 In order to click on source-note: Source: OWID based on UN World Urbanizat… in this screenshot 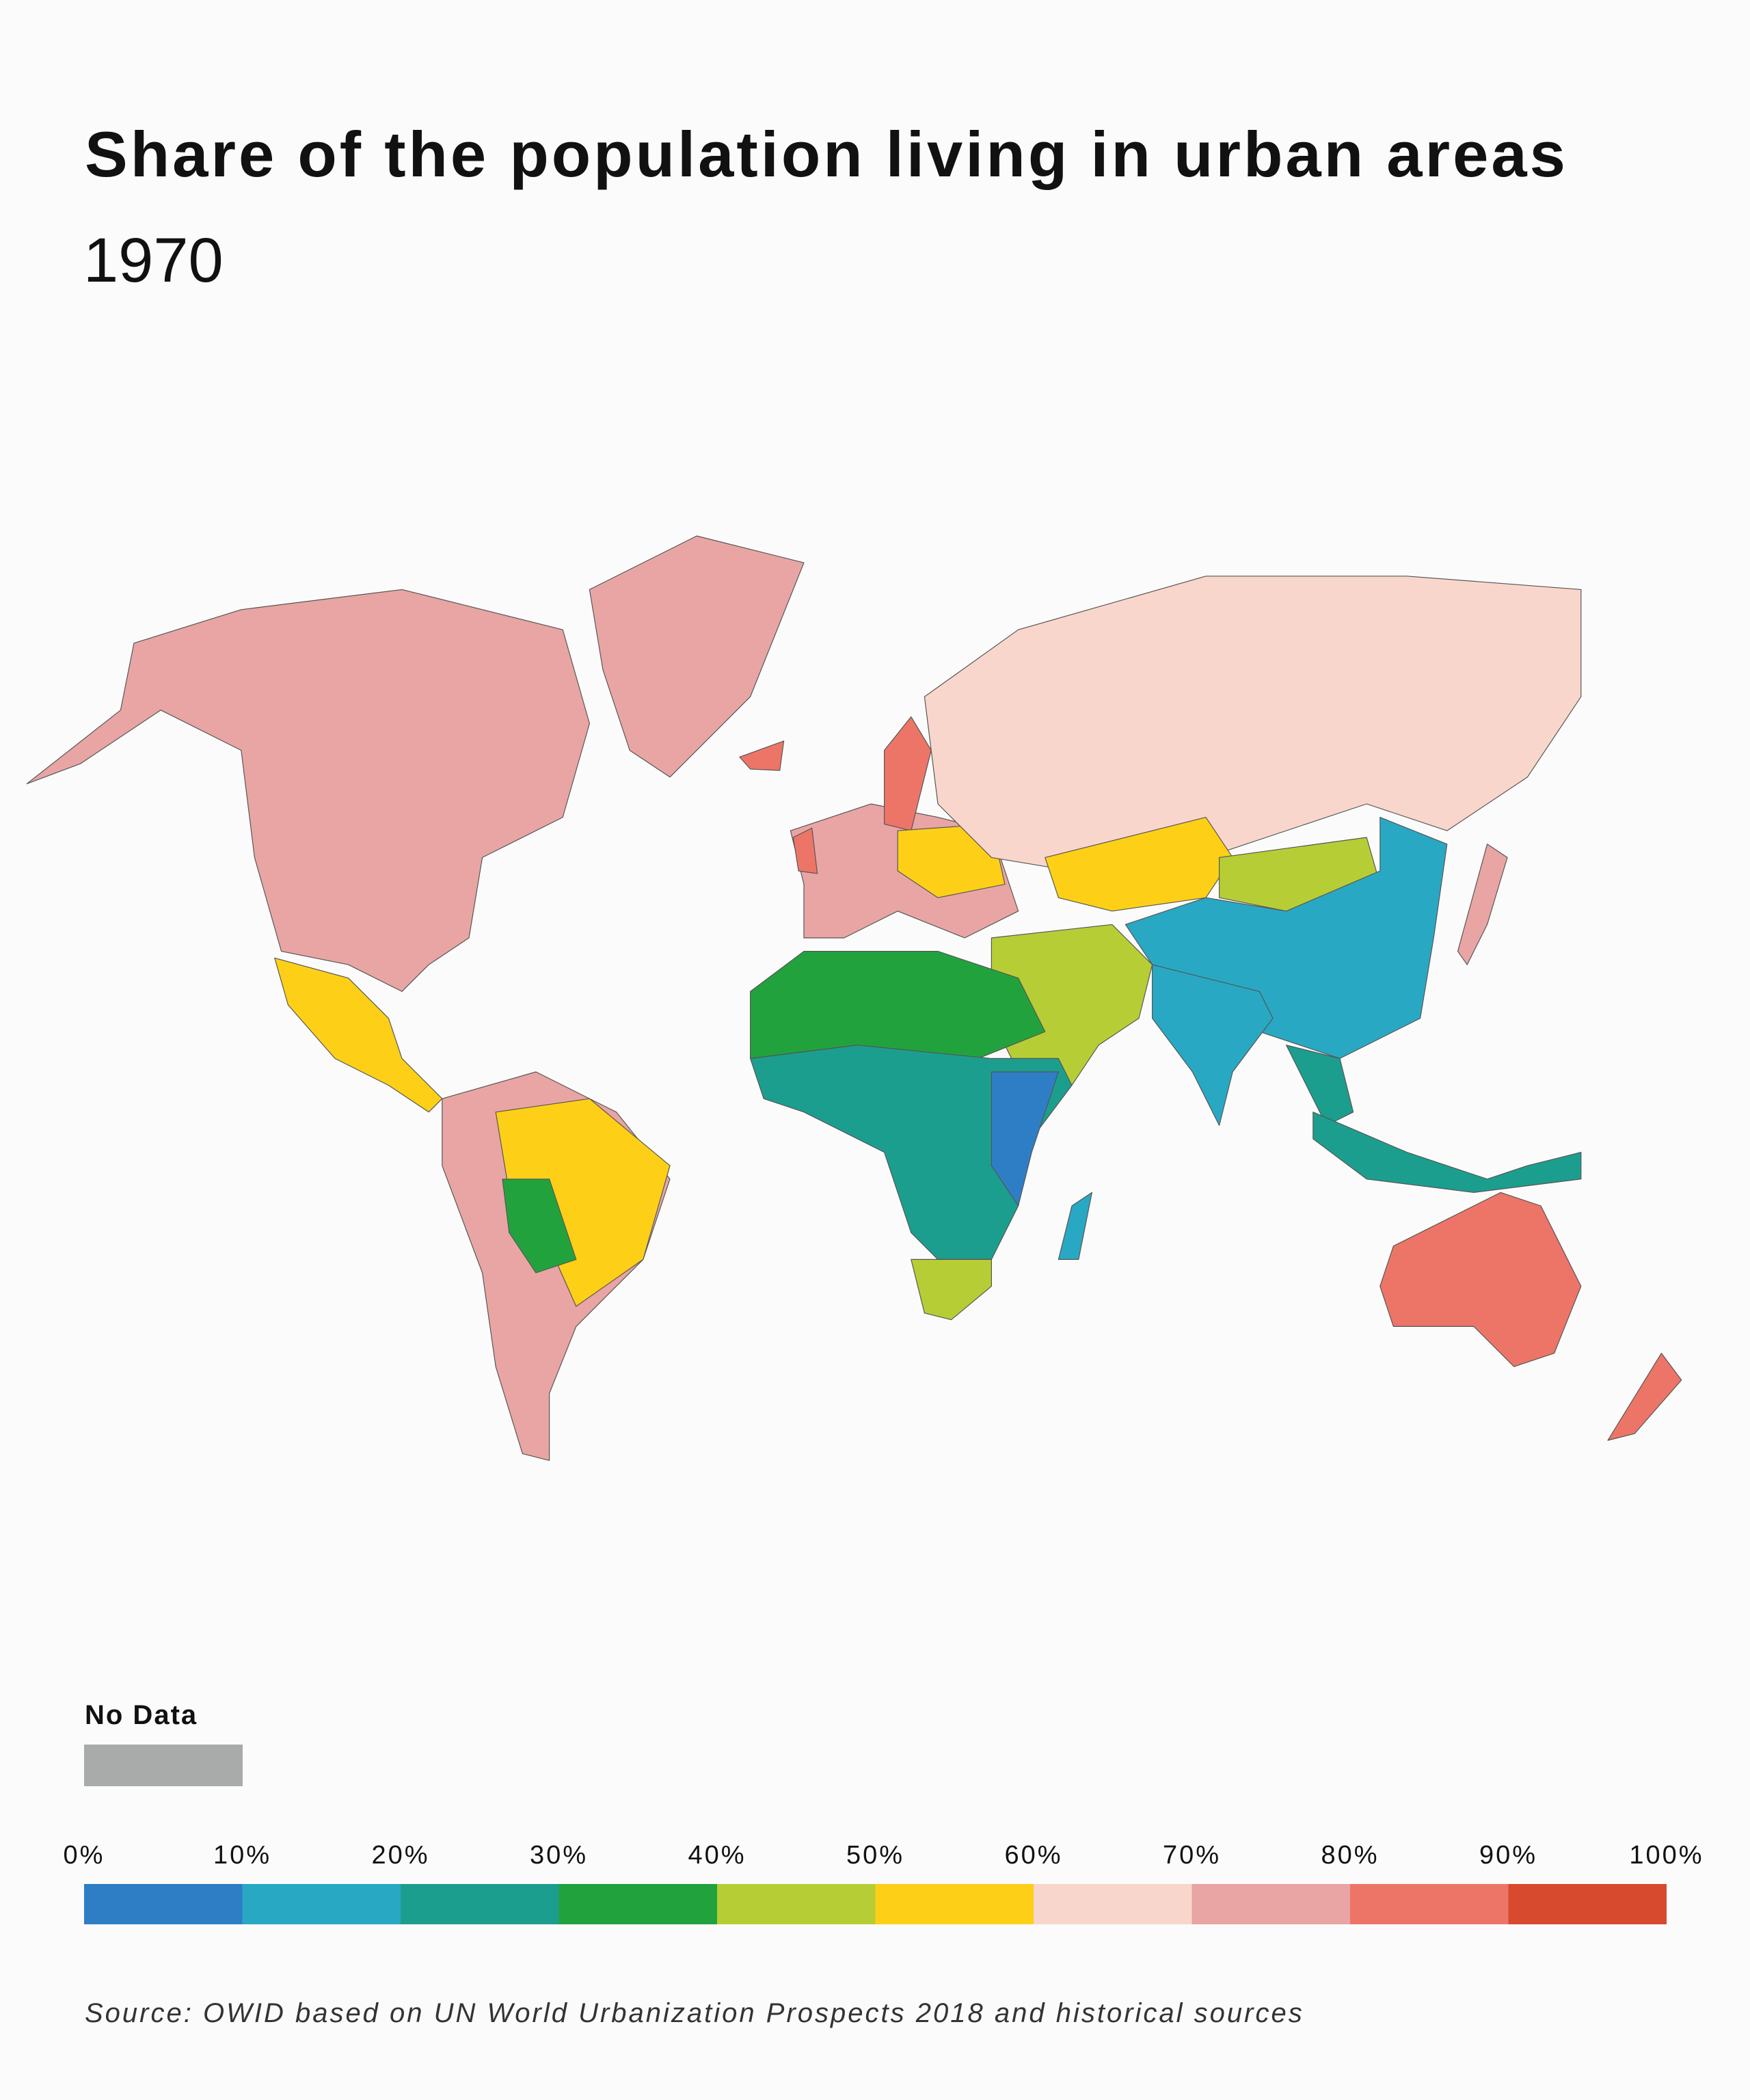, I will do `click(694, 2013)`.